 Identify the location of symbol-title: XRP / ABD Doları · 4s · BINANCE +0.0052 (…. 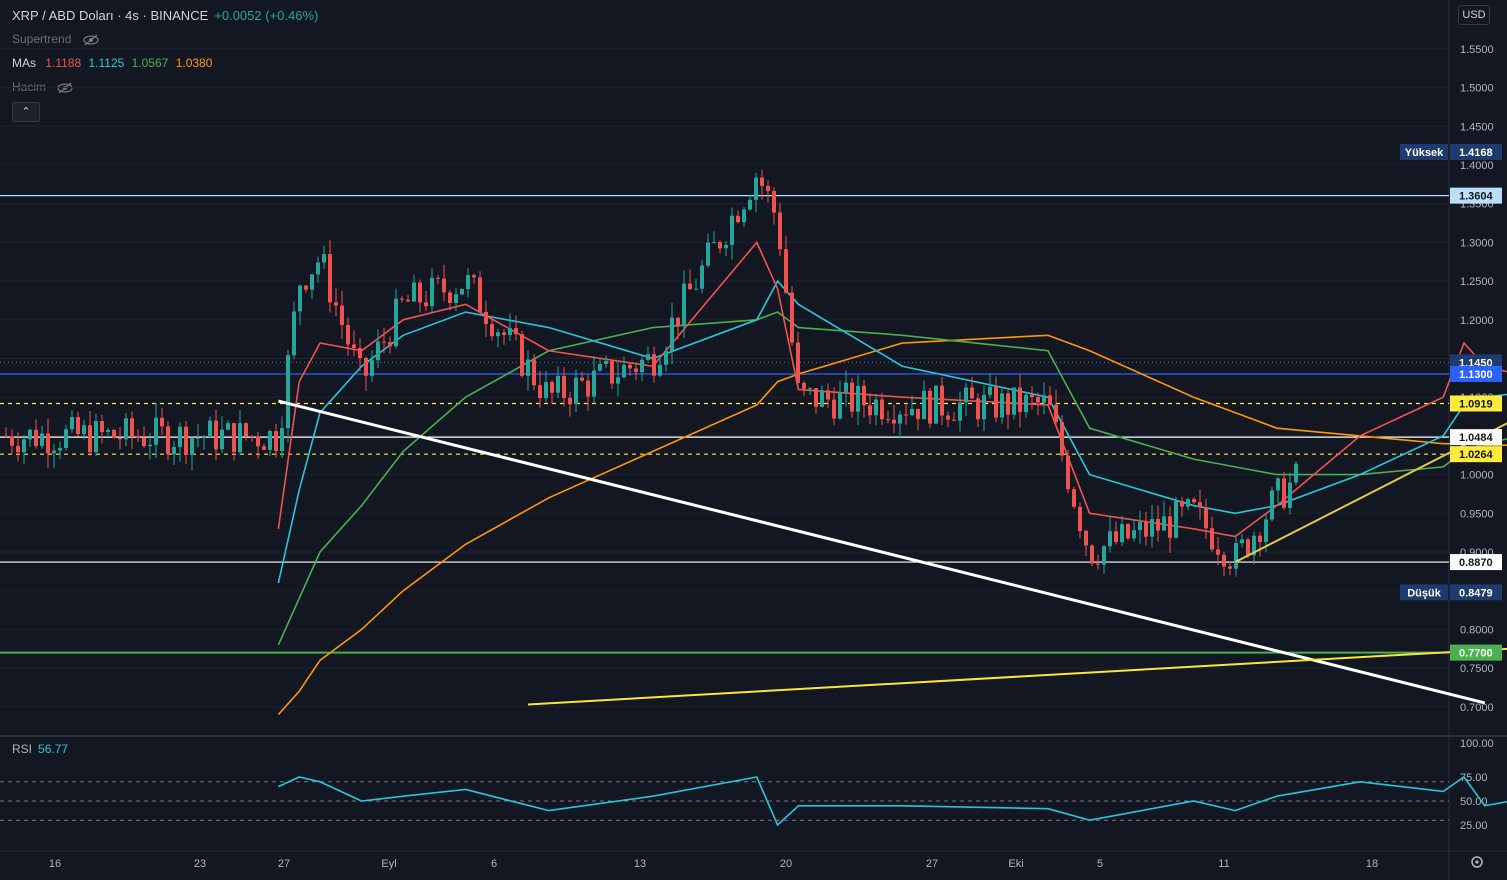
(165, 15).